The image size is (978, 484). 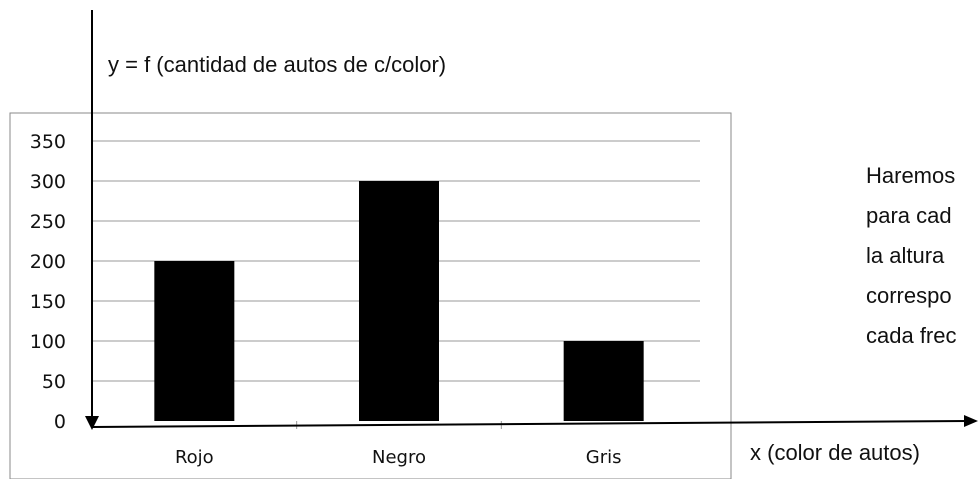 What do you see at coordinates (48, 222) in the screenshot?
I see `y-tick-label: 250` at bounding box center [48, 222].